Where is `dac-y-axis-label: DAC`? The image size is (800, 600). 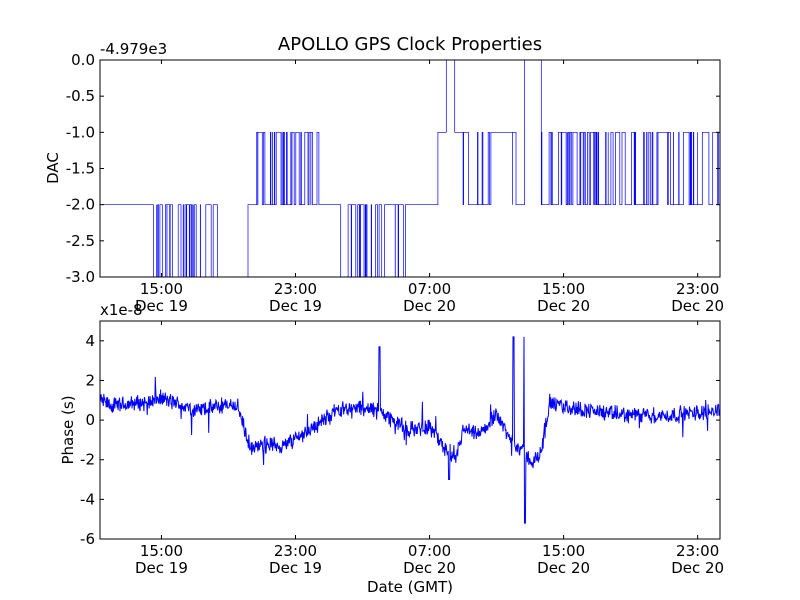
dac-y-axis-label: DAC is located at coordinates (53, 168).